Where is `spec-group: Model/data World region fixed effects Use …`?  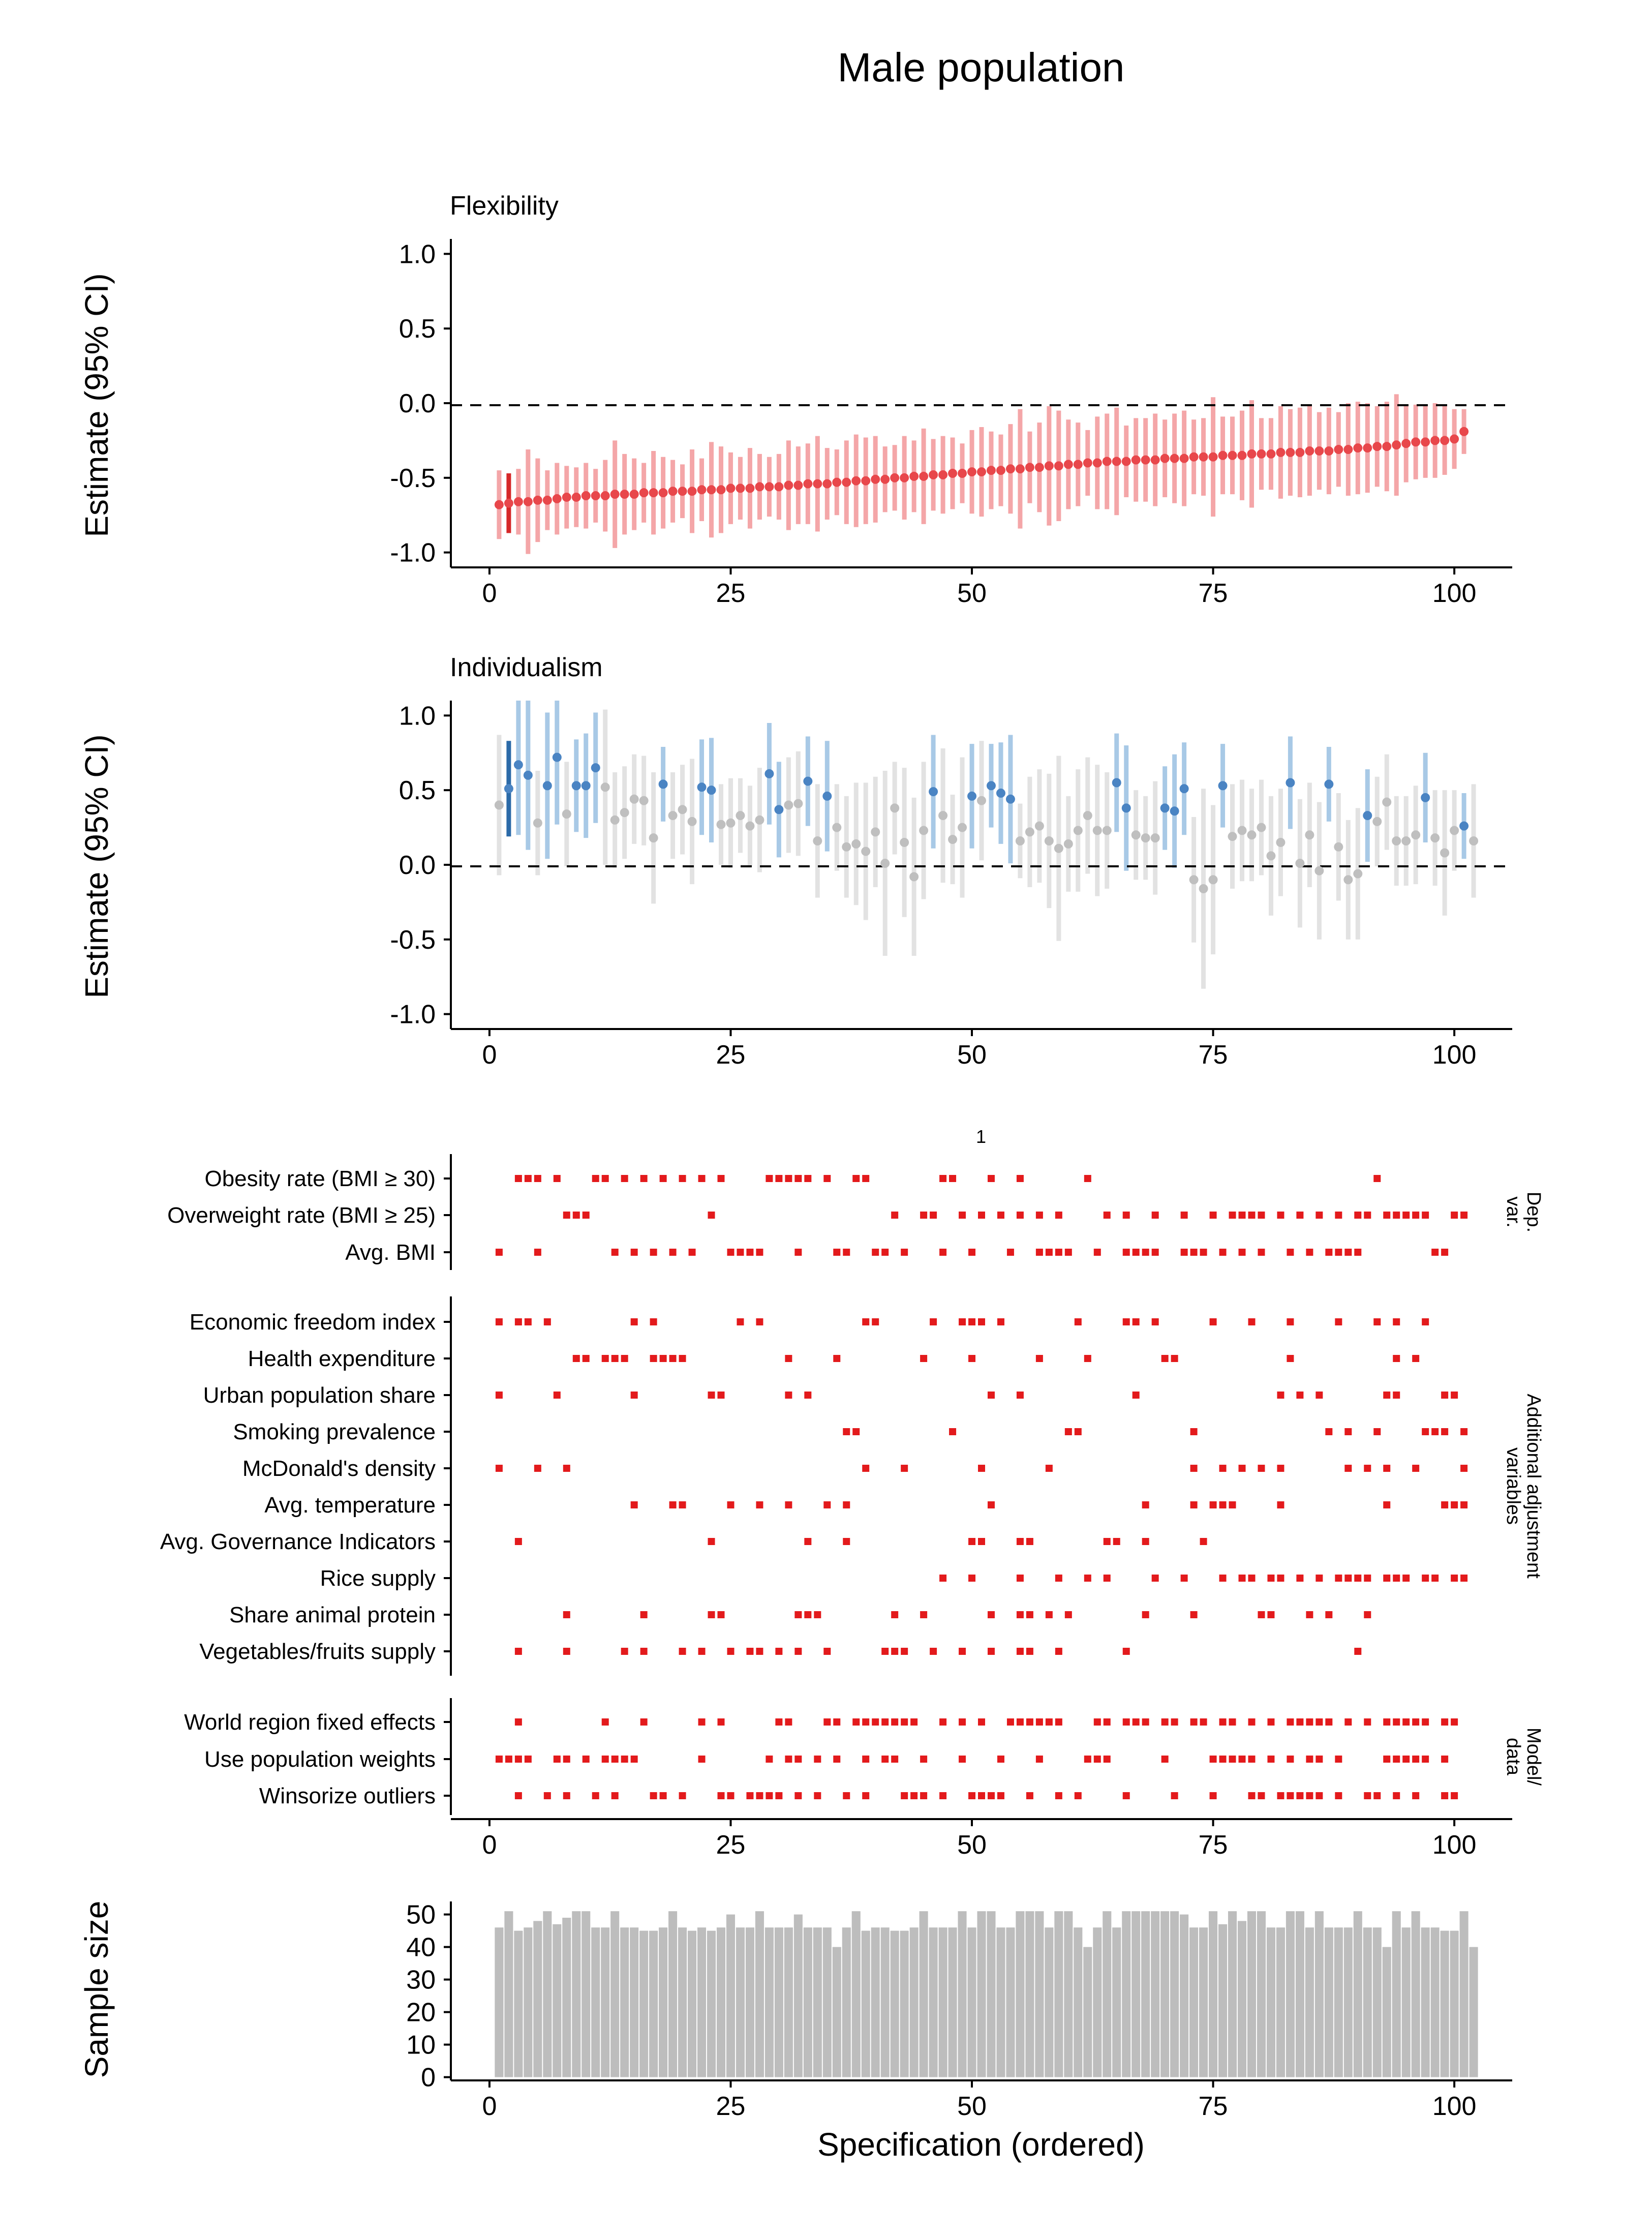 spec-group: Model/data World region fixed effects Use … is located at coordinates (864, 1756).